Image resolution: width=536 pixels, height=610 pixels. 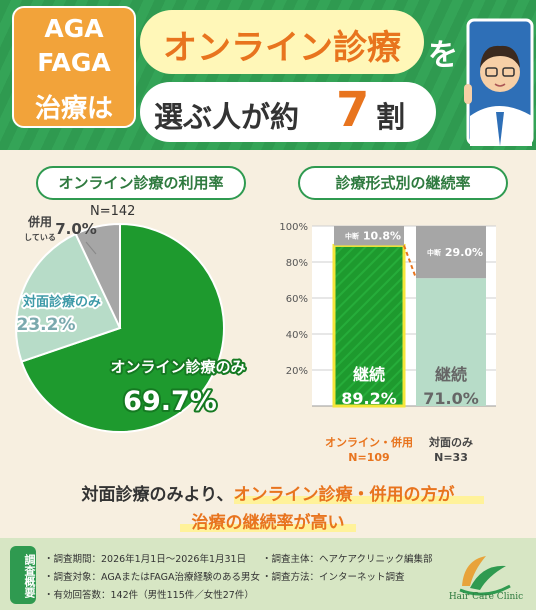 What do you see at coordinates (282, 48) in the screenshot?
I see `headline-online: オンライン診療` at bounding box center [282, 48].